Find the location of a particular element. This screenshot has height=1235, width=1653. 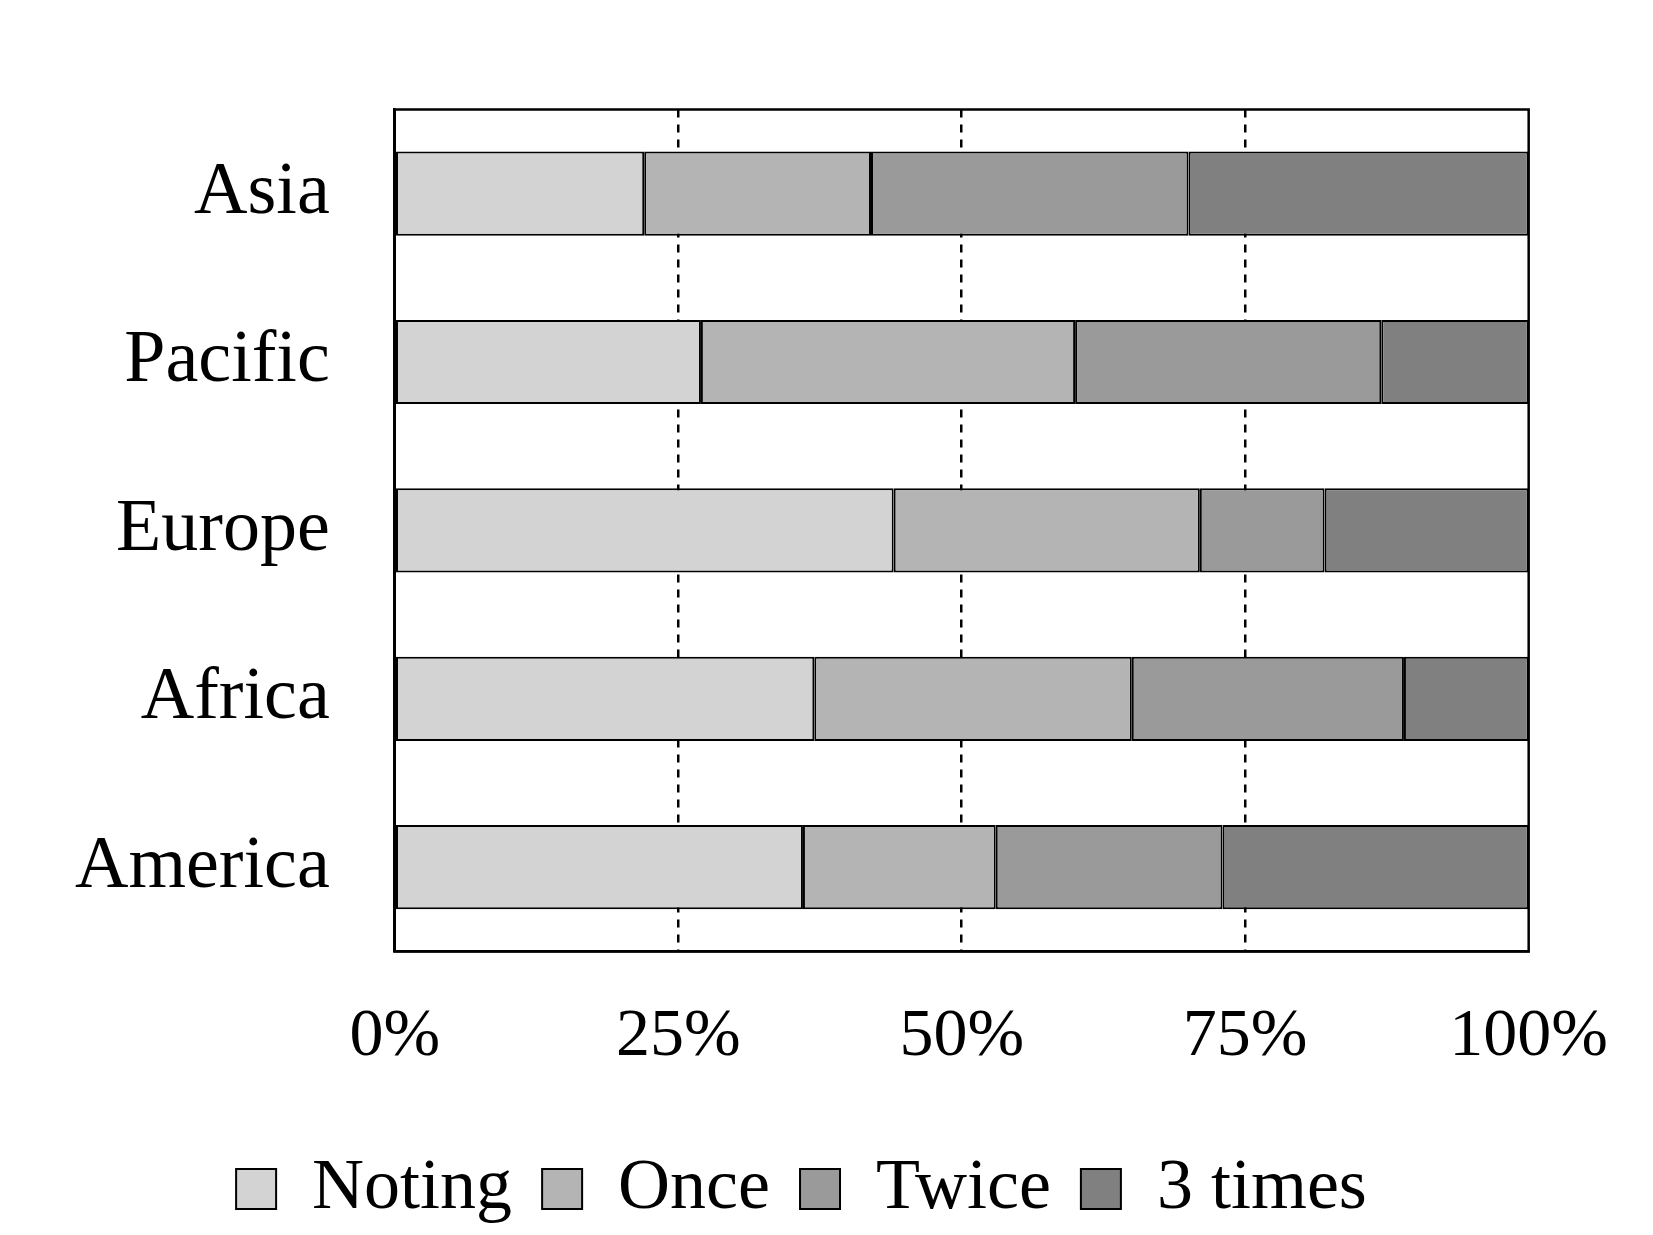

y-tick-label: Africa is located at coordinates (235, 693).